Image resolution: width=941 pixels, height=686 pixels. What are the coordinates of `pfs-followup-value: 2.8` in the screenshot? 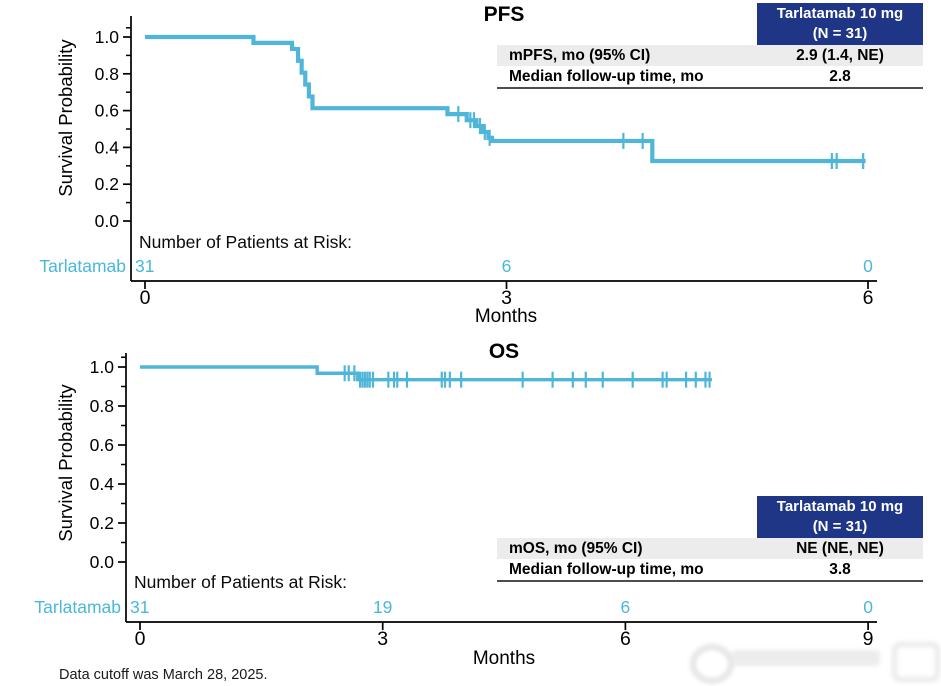 It's located at (840, 76).